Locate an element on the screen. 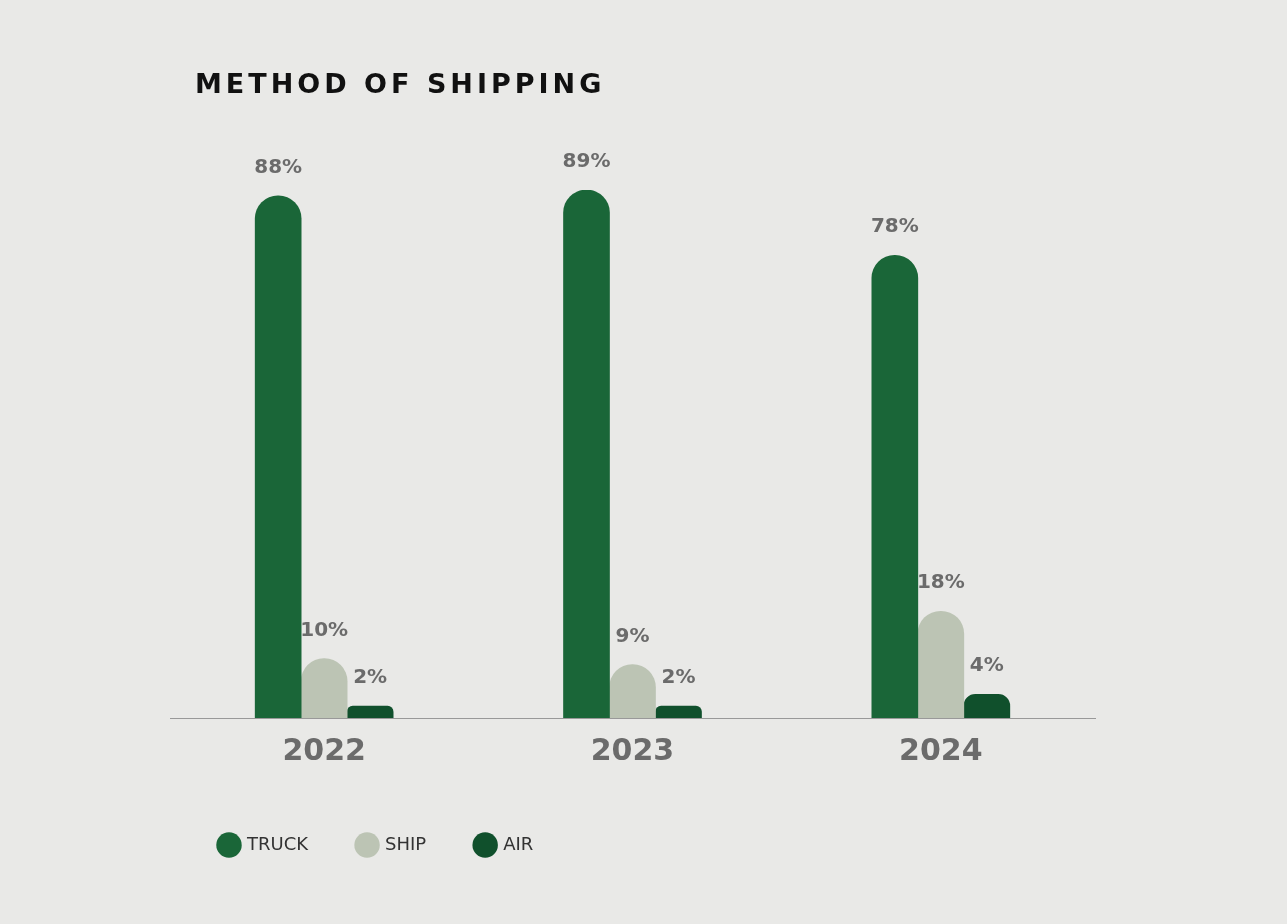  legend-label: TRUCK is located at coordinates (278, 843).